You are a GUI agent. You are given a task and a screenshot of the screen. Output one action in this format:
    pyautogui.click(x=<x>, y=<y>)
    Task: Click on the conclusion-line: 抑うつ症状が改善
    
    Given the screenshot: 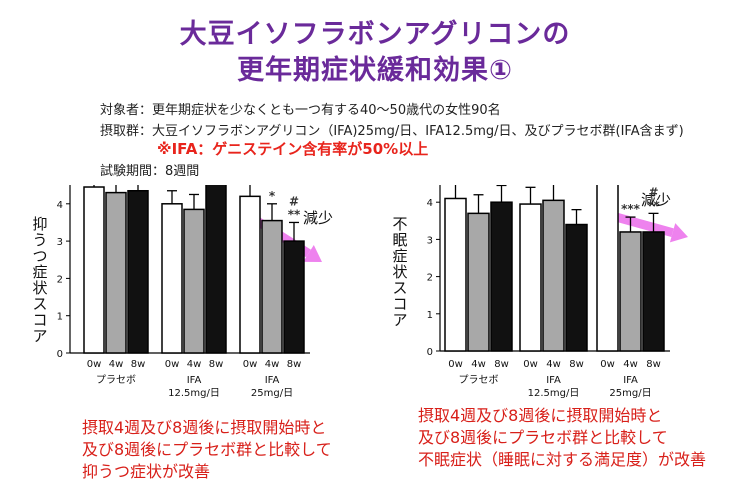 What is the action you would take?
    pyautogui.click(x=146, y=471)
    